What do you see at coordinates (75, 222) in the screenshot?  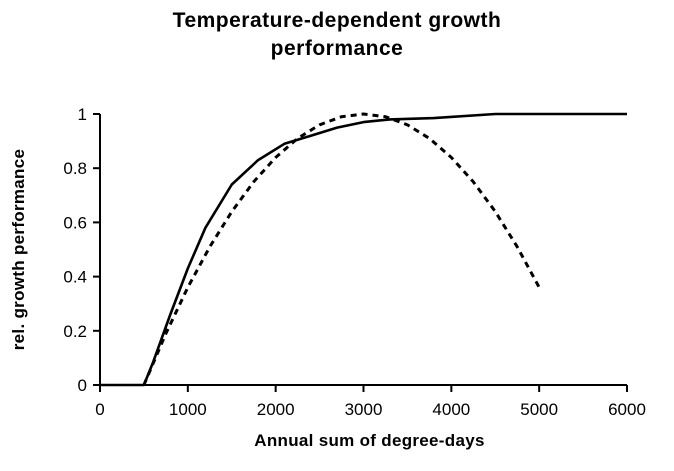 I see `y-tick-label: 0.6` at bounding box center [75, 222].